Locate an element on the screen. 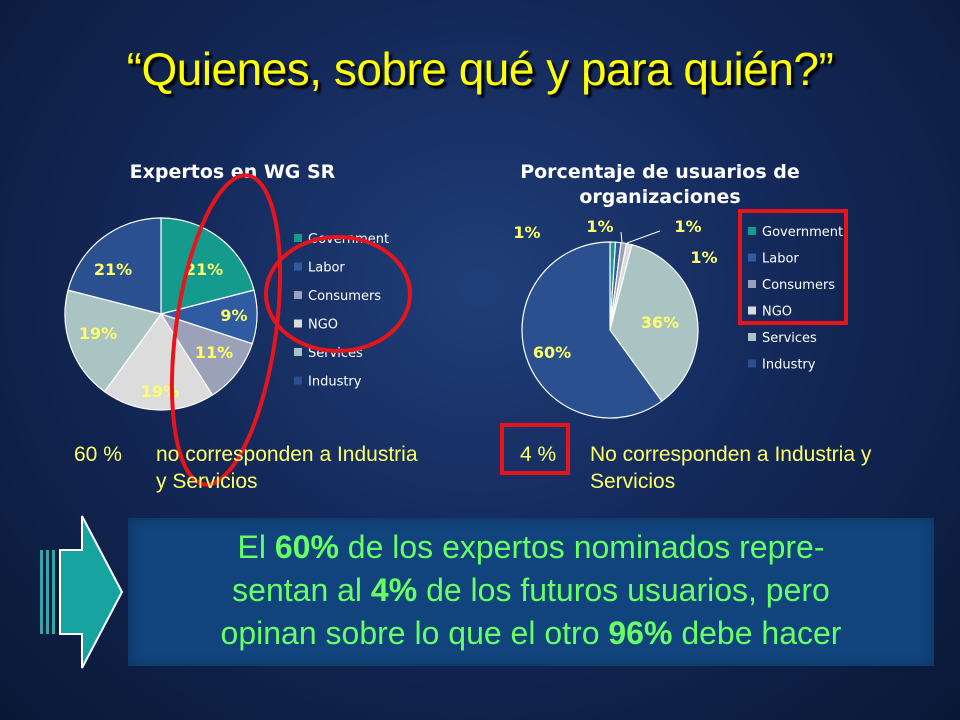 The image size is (960, 720). experts-legend-item-labor: Labor is located at coordinates (326, 268).